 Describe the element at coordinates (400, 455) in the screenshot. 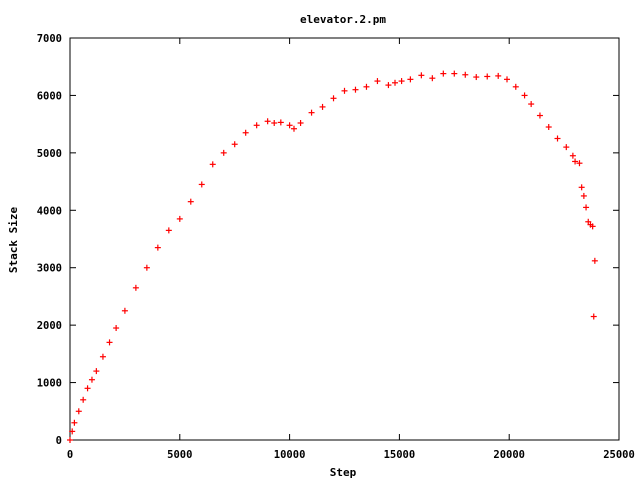

I see `x-tick-label: 15000` at that location.